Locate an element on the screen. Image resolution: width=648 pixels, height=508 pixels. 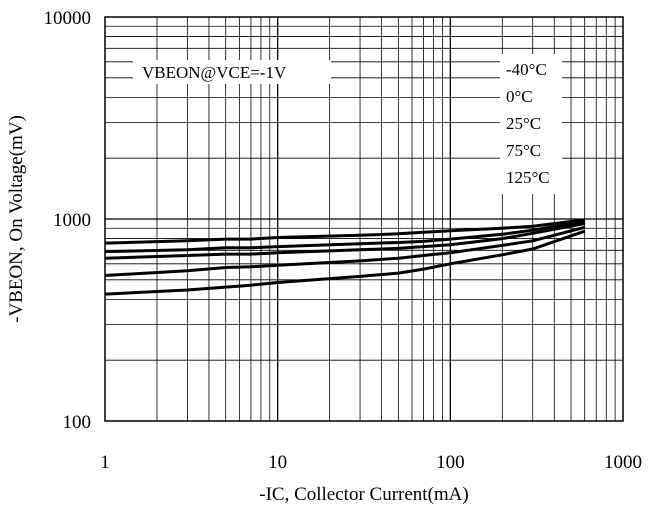
annotation-box: VBEON@VCE=-1V is located at coordinates (232, 72).